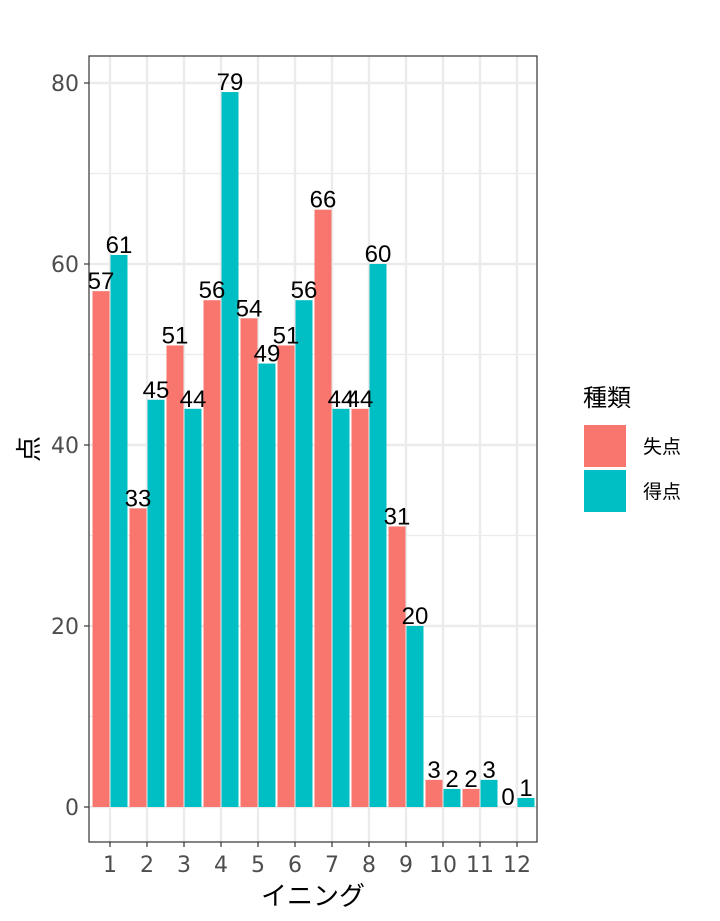 The height and width of the screenshot is (921, 720). Describe the element at coordinates (607, 398) in the screenshot. I see `legend-title: 種類` at that location.